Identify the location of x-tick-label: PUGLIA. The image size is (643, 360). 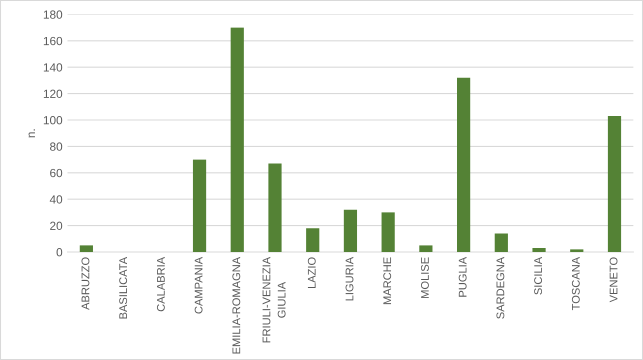
(462, 276).